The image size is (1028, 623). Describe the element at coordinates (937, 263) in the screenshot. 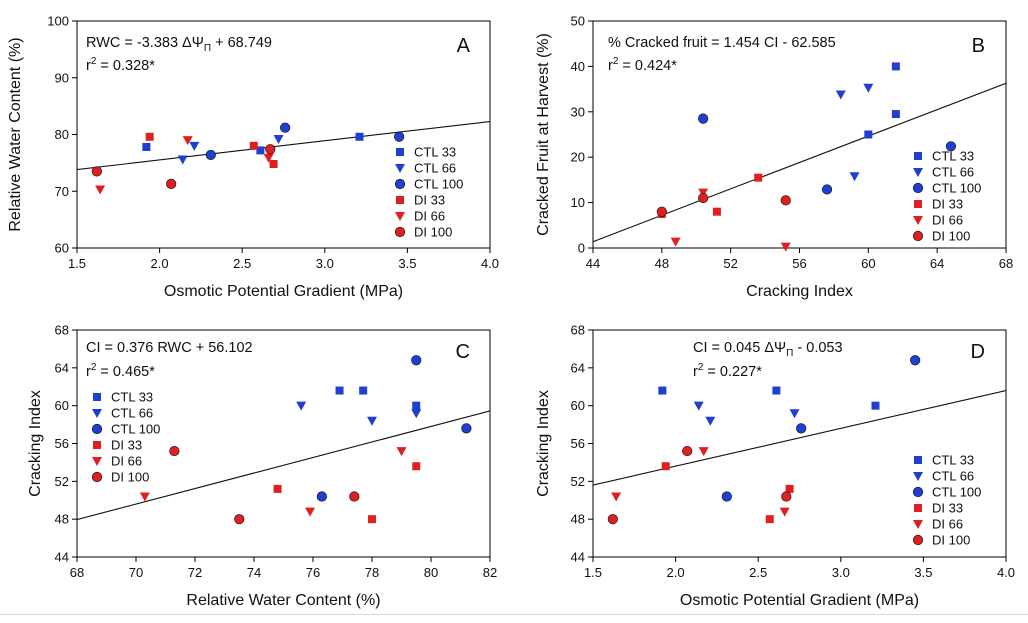

I see `panel-b-x-tick-label: 64` at that location.